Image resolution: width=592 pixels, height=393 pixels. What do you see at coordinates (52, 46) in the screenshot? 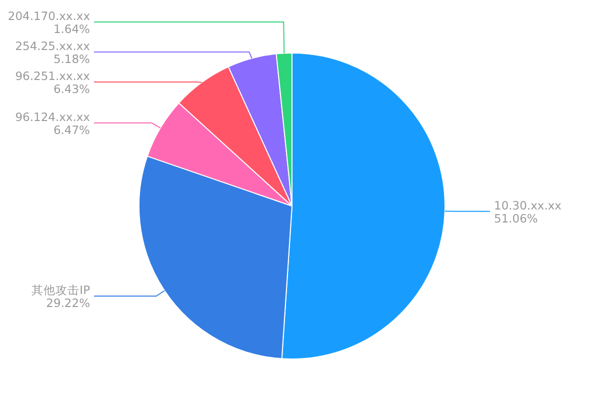
I see `slice-label: 254.25.xx.xx` at bounding box center [52, 46].